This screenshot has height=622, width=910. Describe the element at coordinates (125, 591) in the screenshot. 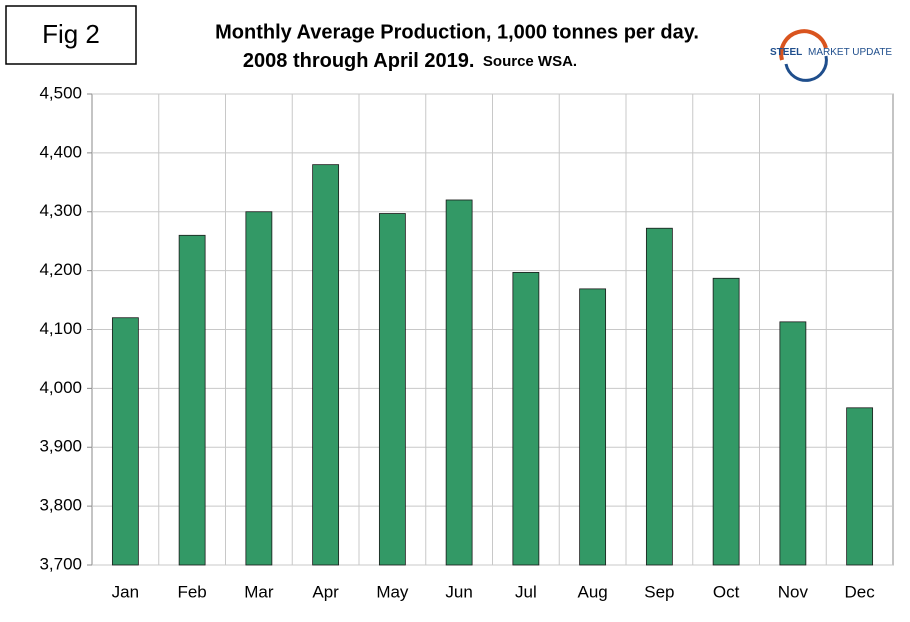

I see `x-tick-label: Jan` at that location.